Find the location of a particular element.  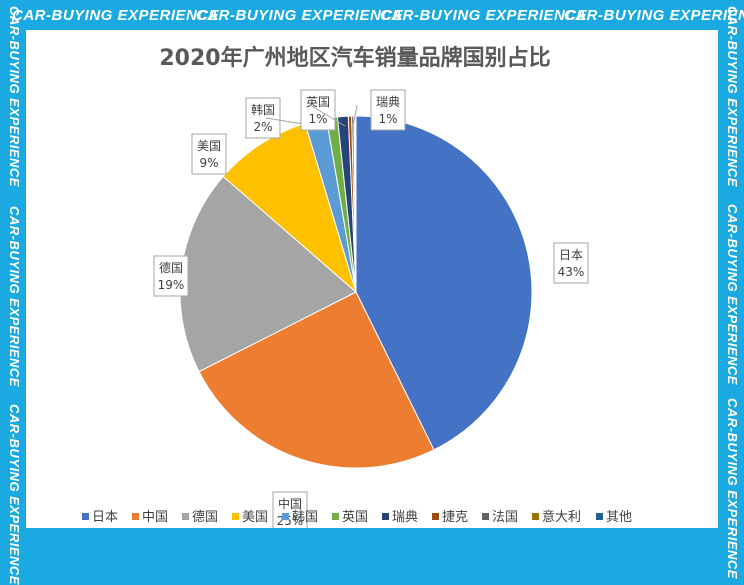

legend-item-5: 英国 is located at coordinates (350, 517).